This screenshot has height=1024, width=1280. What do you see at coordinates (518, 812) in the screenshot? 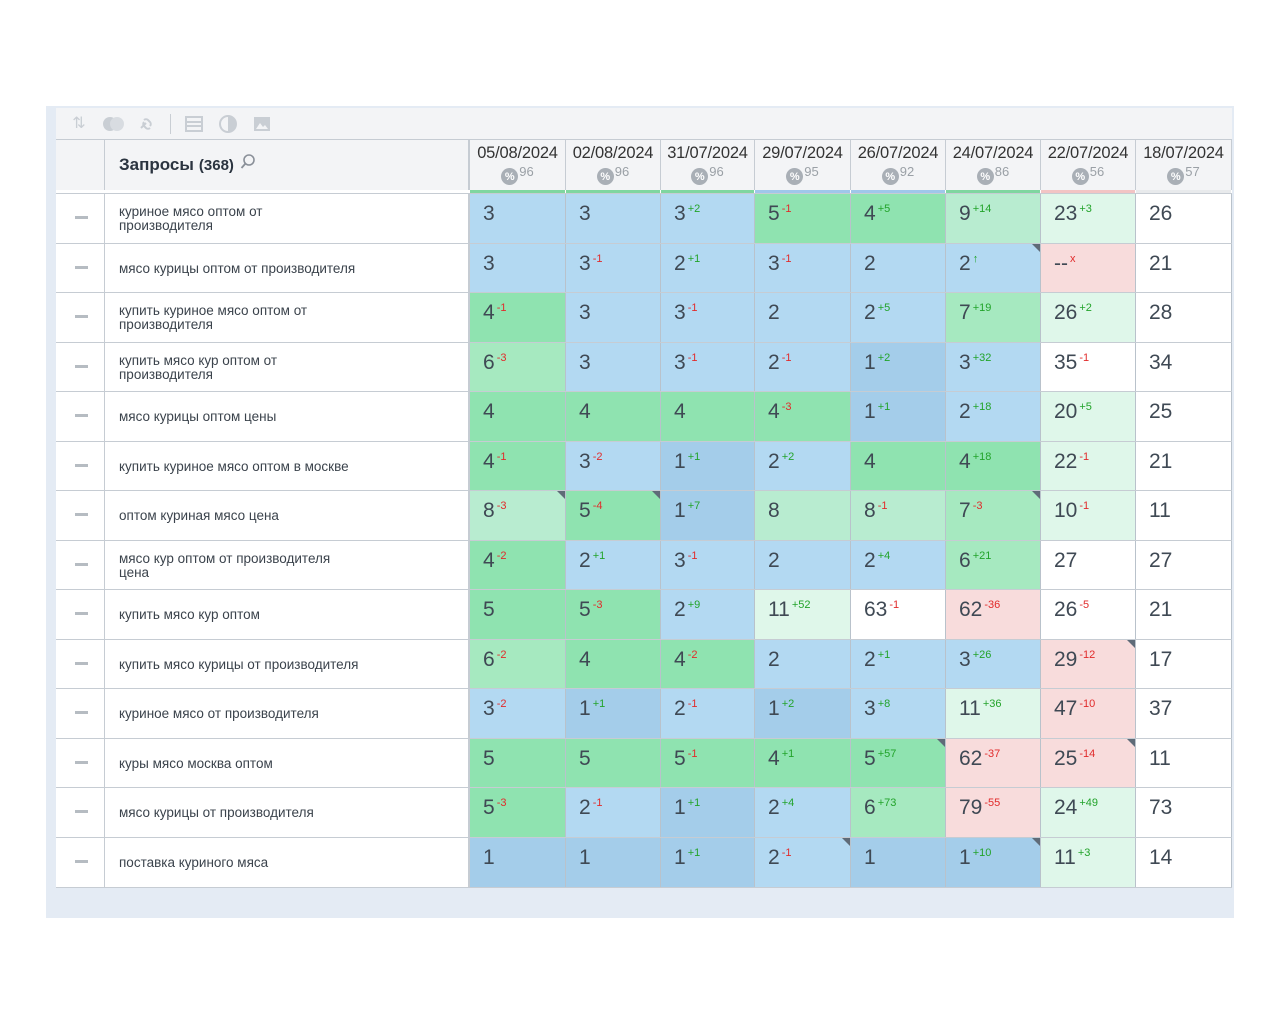
I see `position-cell: 5 -3` at bounding box center [518, 812].